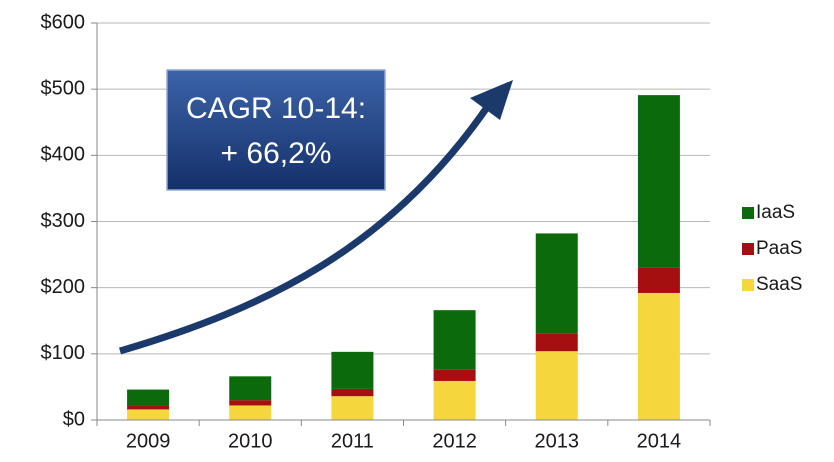  I want to click on x-tick-label: 2014, so click(659, 441).